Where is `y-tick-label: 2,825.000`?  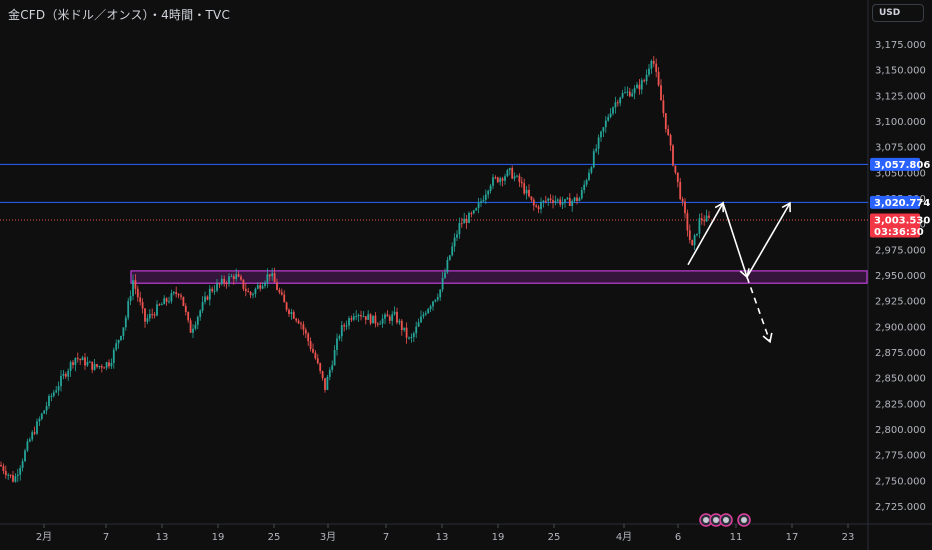 y-tick-label: 2,825.000 is located at coordinates (900, 404).